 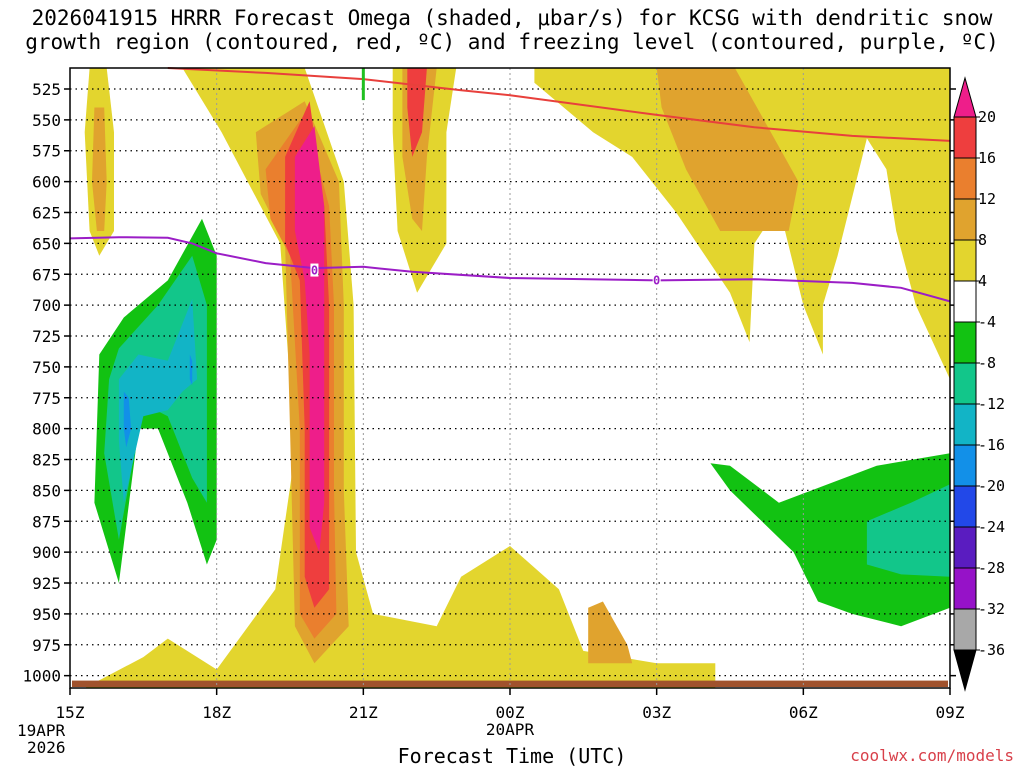 What do you see at coordinates (46, 583) in the screenshot?
I see `y-tick-label: 925` at bounding box center [46, 583].